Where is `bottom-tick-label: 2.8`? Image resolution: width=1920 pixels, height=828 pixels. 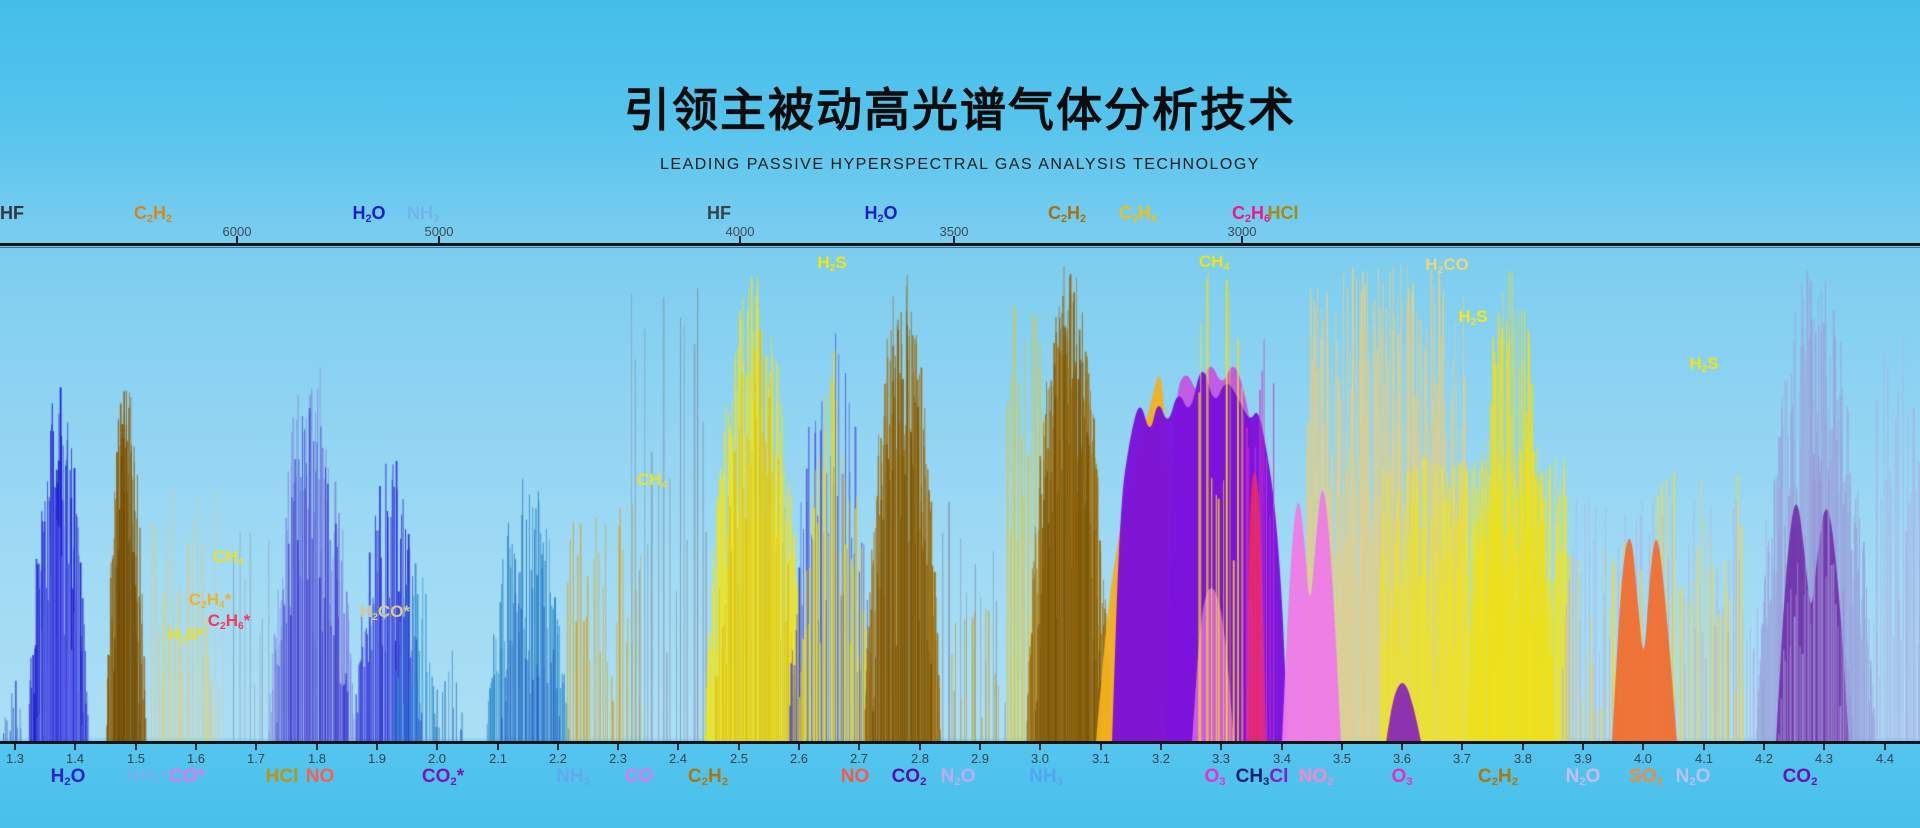 bottom-tick-label: 2.8 is located at coordinates (920, 758).